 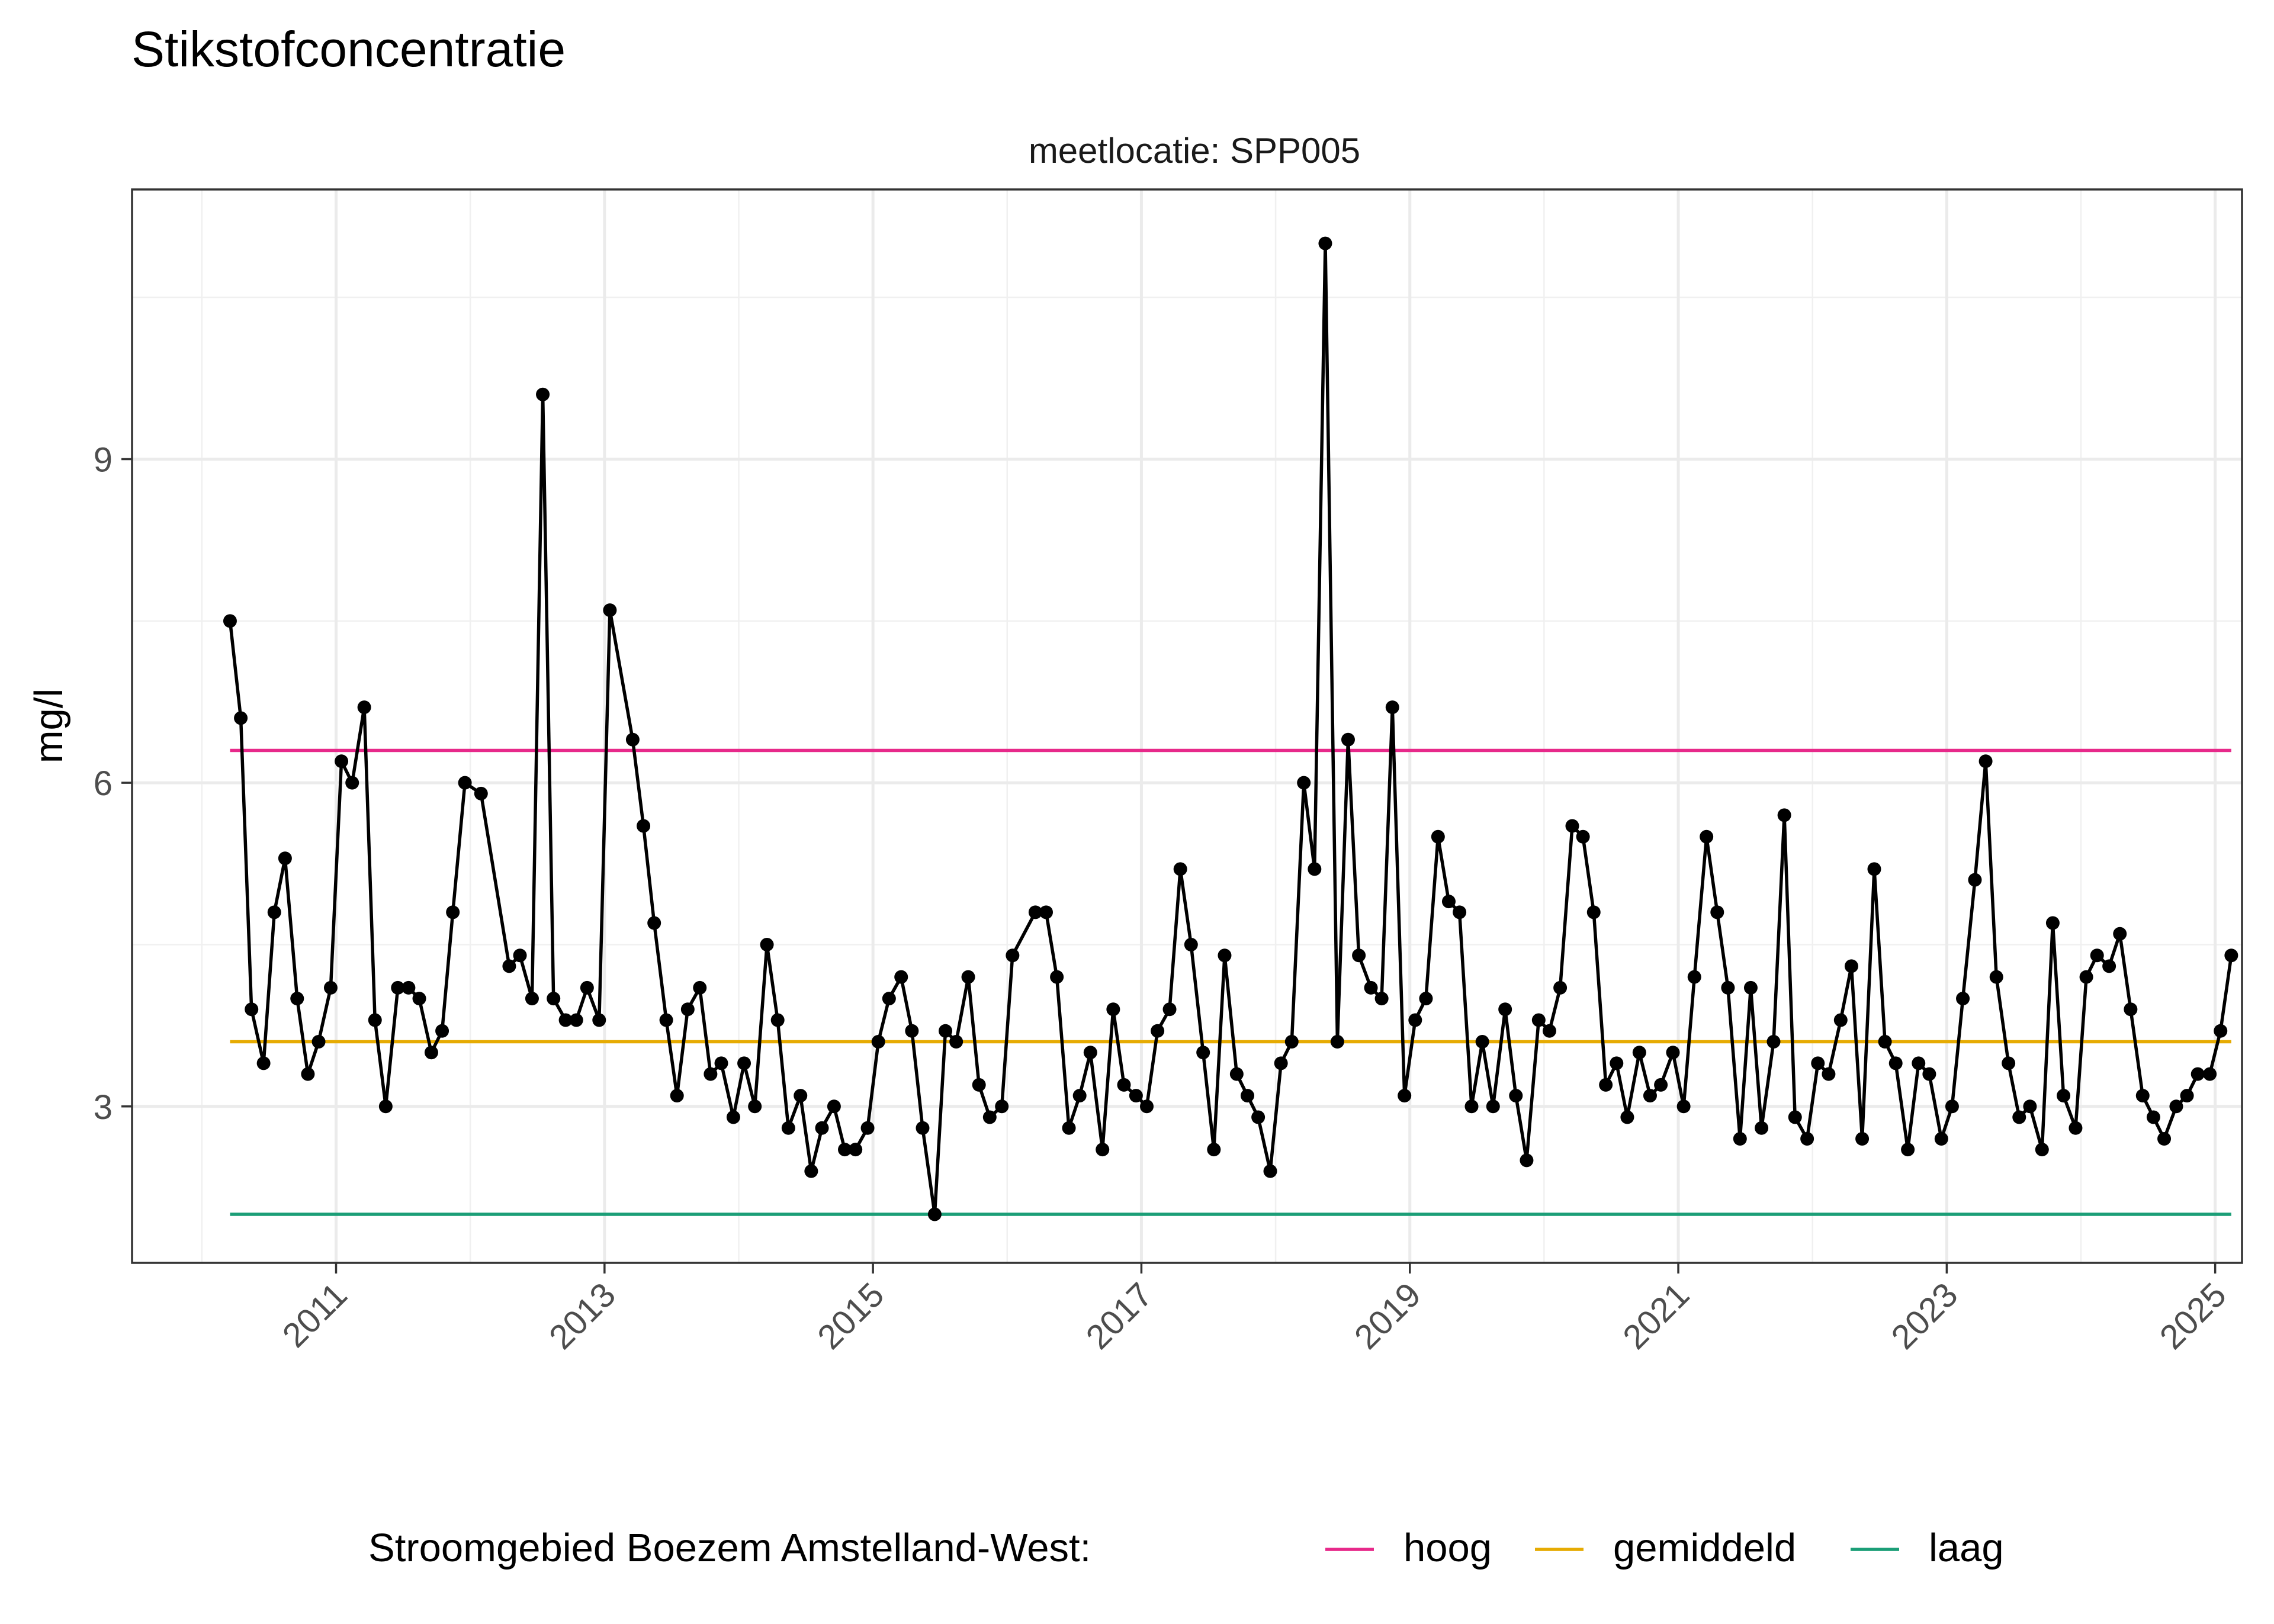 What do you see at coordinates (1387, 1315) in the screenshot?
I see `x-tick-label-4: 2019` at bounding box center [1387, 1315].